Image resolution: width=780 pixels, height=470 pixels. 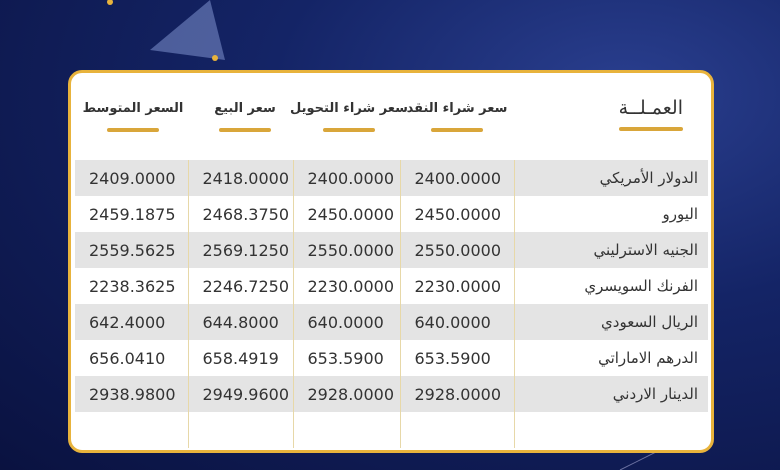 I want to click on table-row, so click(x=391, y=430).